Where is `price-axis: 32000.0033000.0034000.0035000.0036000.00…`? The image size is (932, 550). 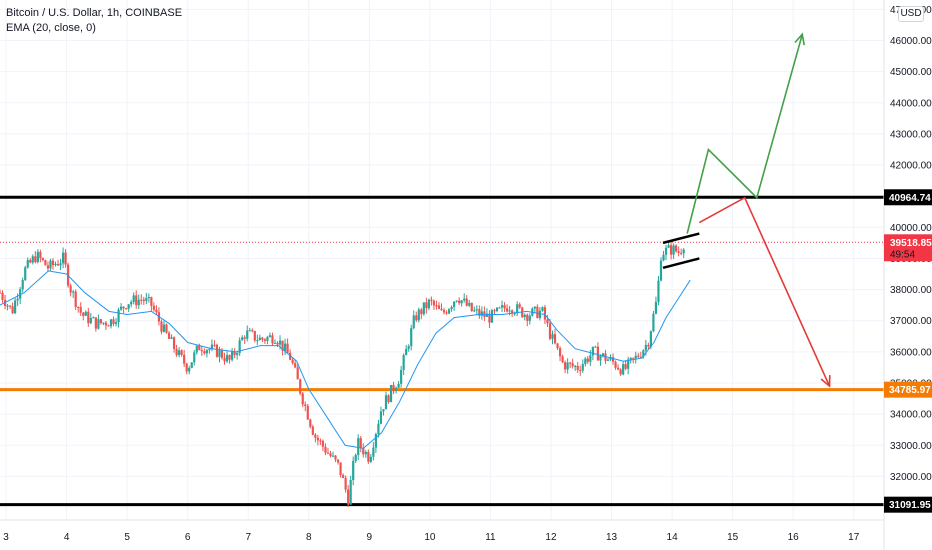
price-axis: 32000.0033000.0034000.0035000.0036000.00… is located at coordinates (907, 275).